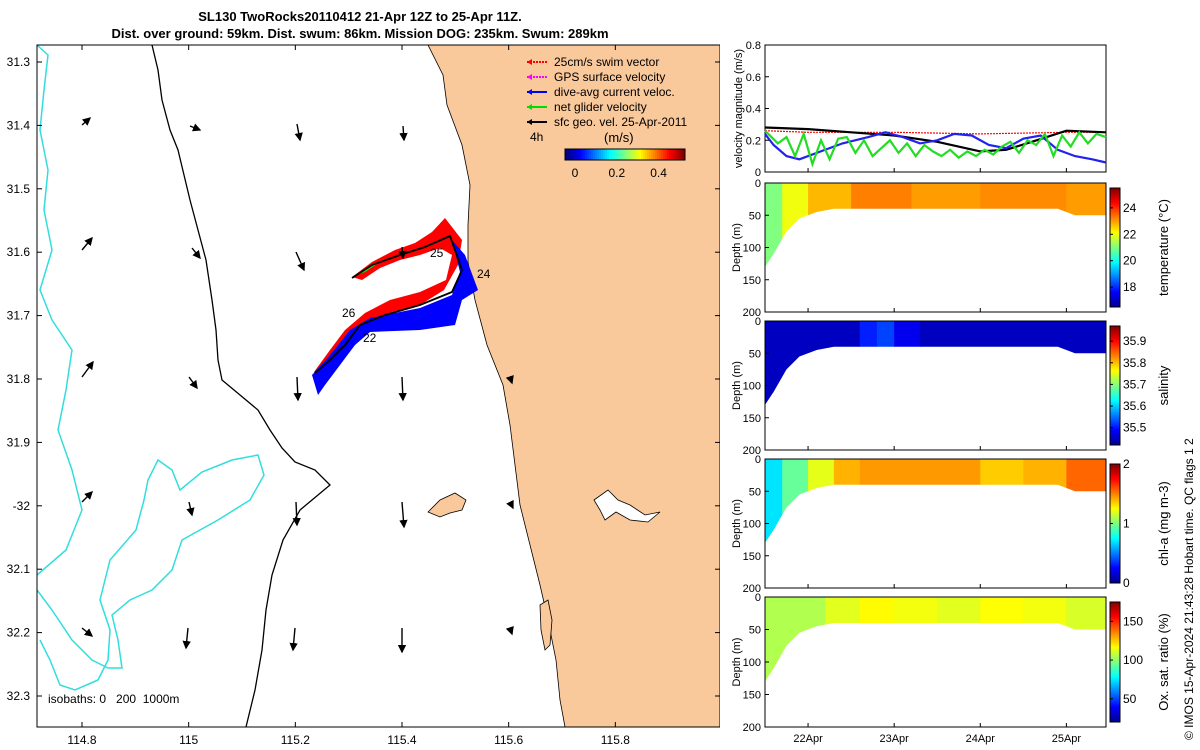 The width and height of the screenshot is (1200, 750). Describe the element at coordinates (19, 316) in the screenshot. I see `map-y-tick-label: 31.7` at that location.